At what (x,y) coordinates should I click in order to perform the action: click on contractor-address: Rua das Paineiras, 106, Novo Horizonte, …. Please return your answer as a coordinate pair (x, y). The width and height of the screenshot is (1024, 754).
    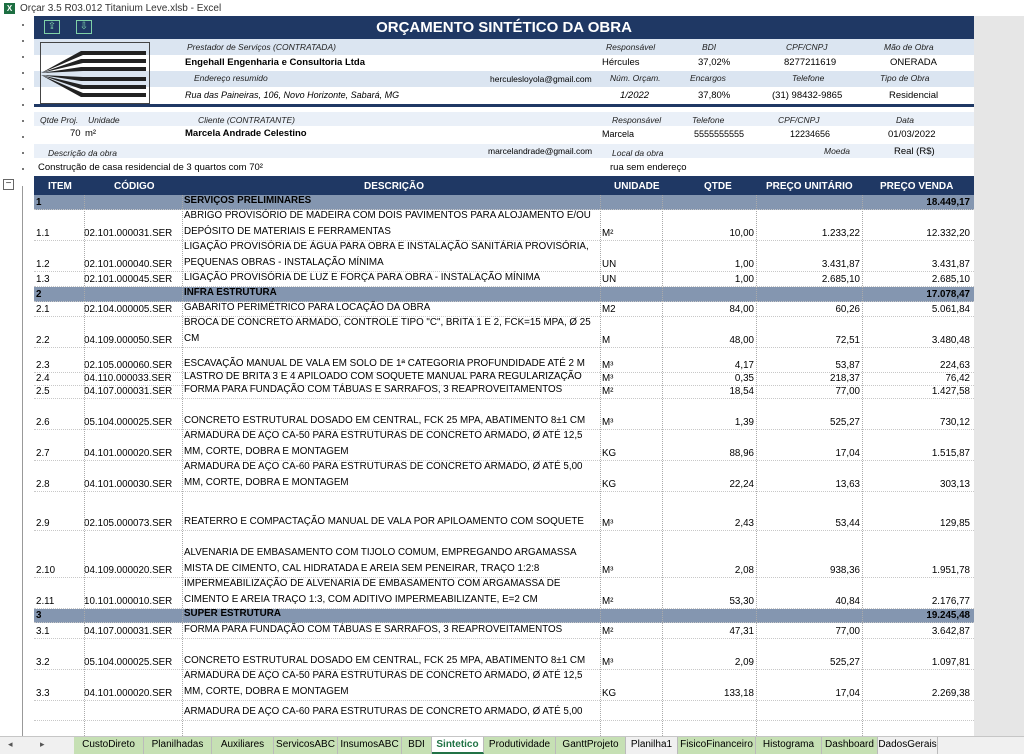
    Looking at the image, I should click on (292, 95).